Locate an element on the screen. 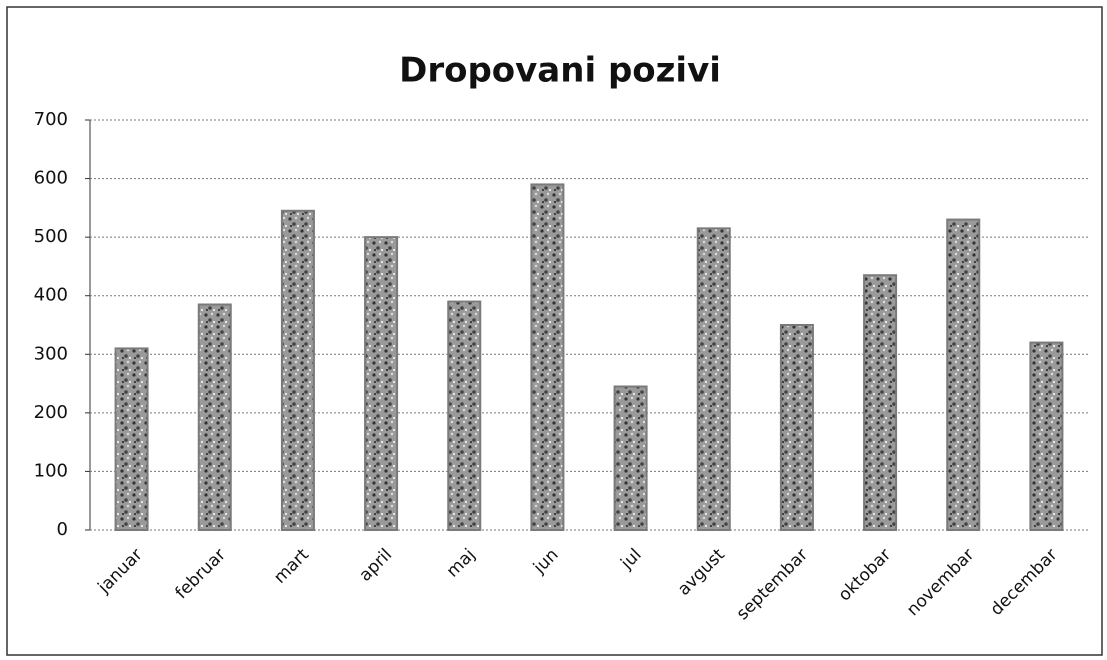 The image size is (1107, 660). y-tick-label: 200 is located at coordinates (51, 412).